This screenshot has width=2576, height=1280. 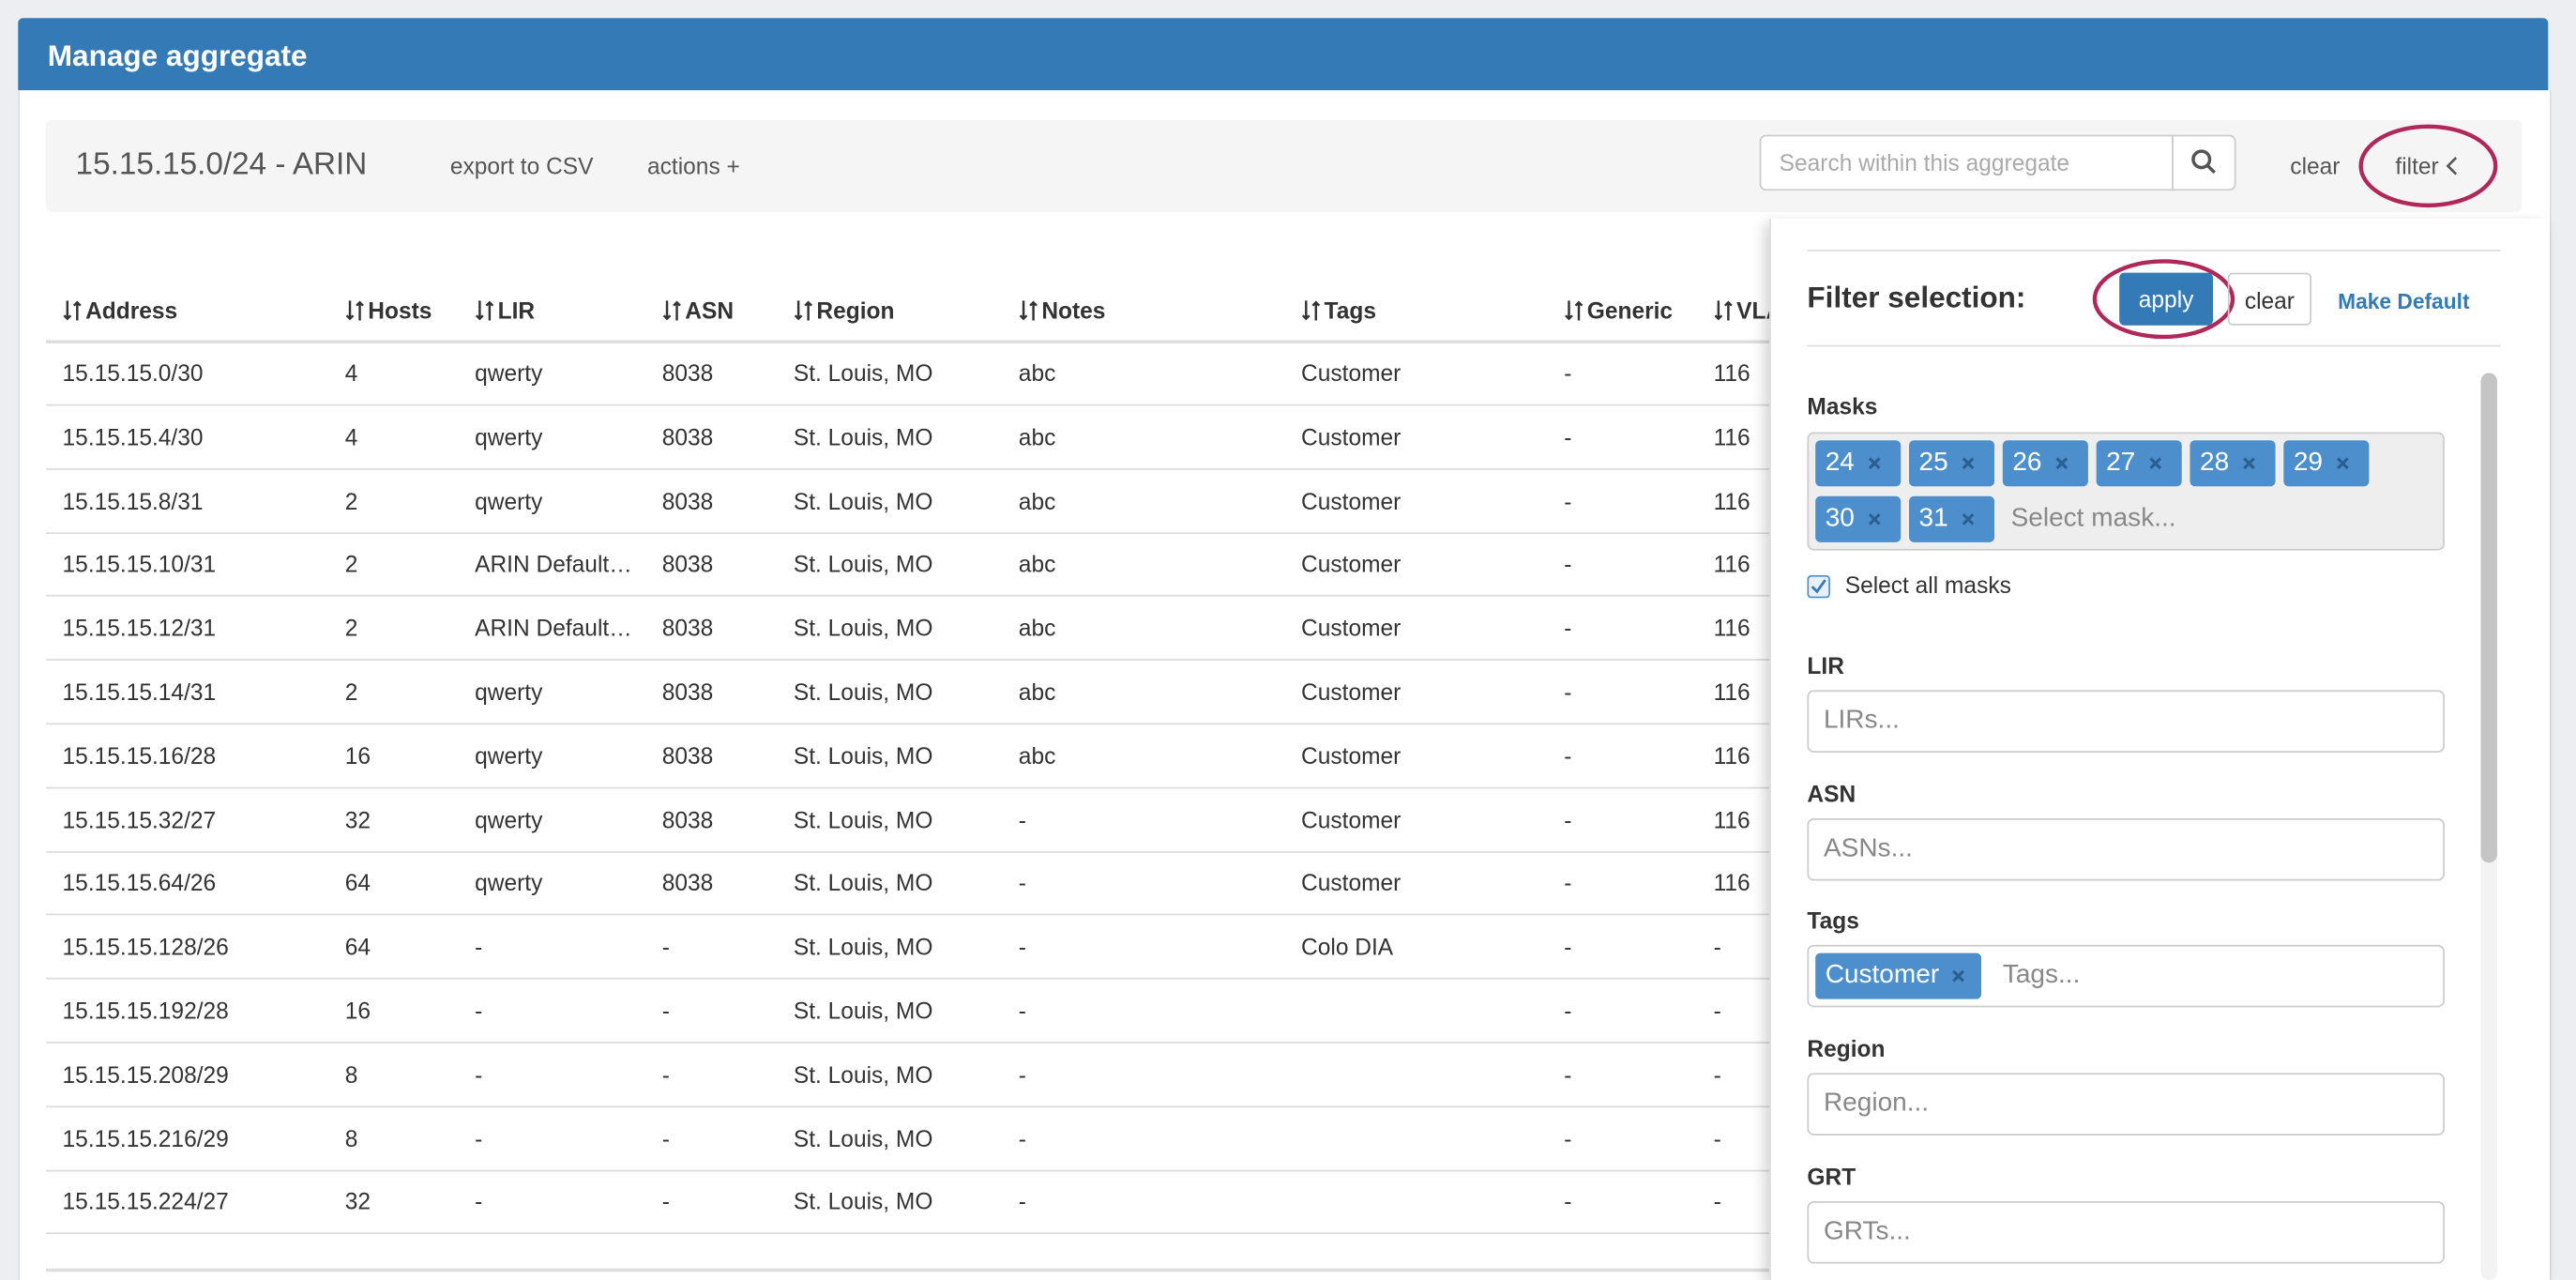 I want to click on table-cell: 15.15.15.32/27, so click(x=139, y=820).